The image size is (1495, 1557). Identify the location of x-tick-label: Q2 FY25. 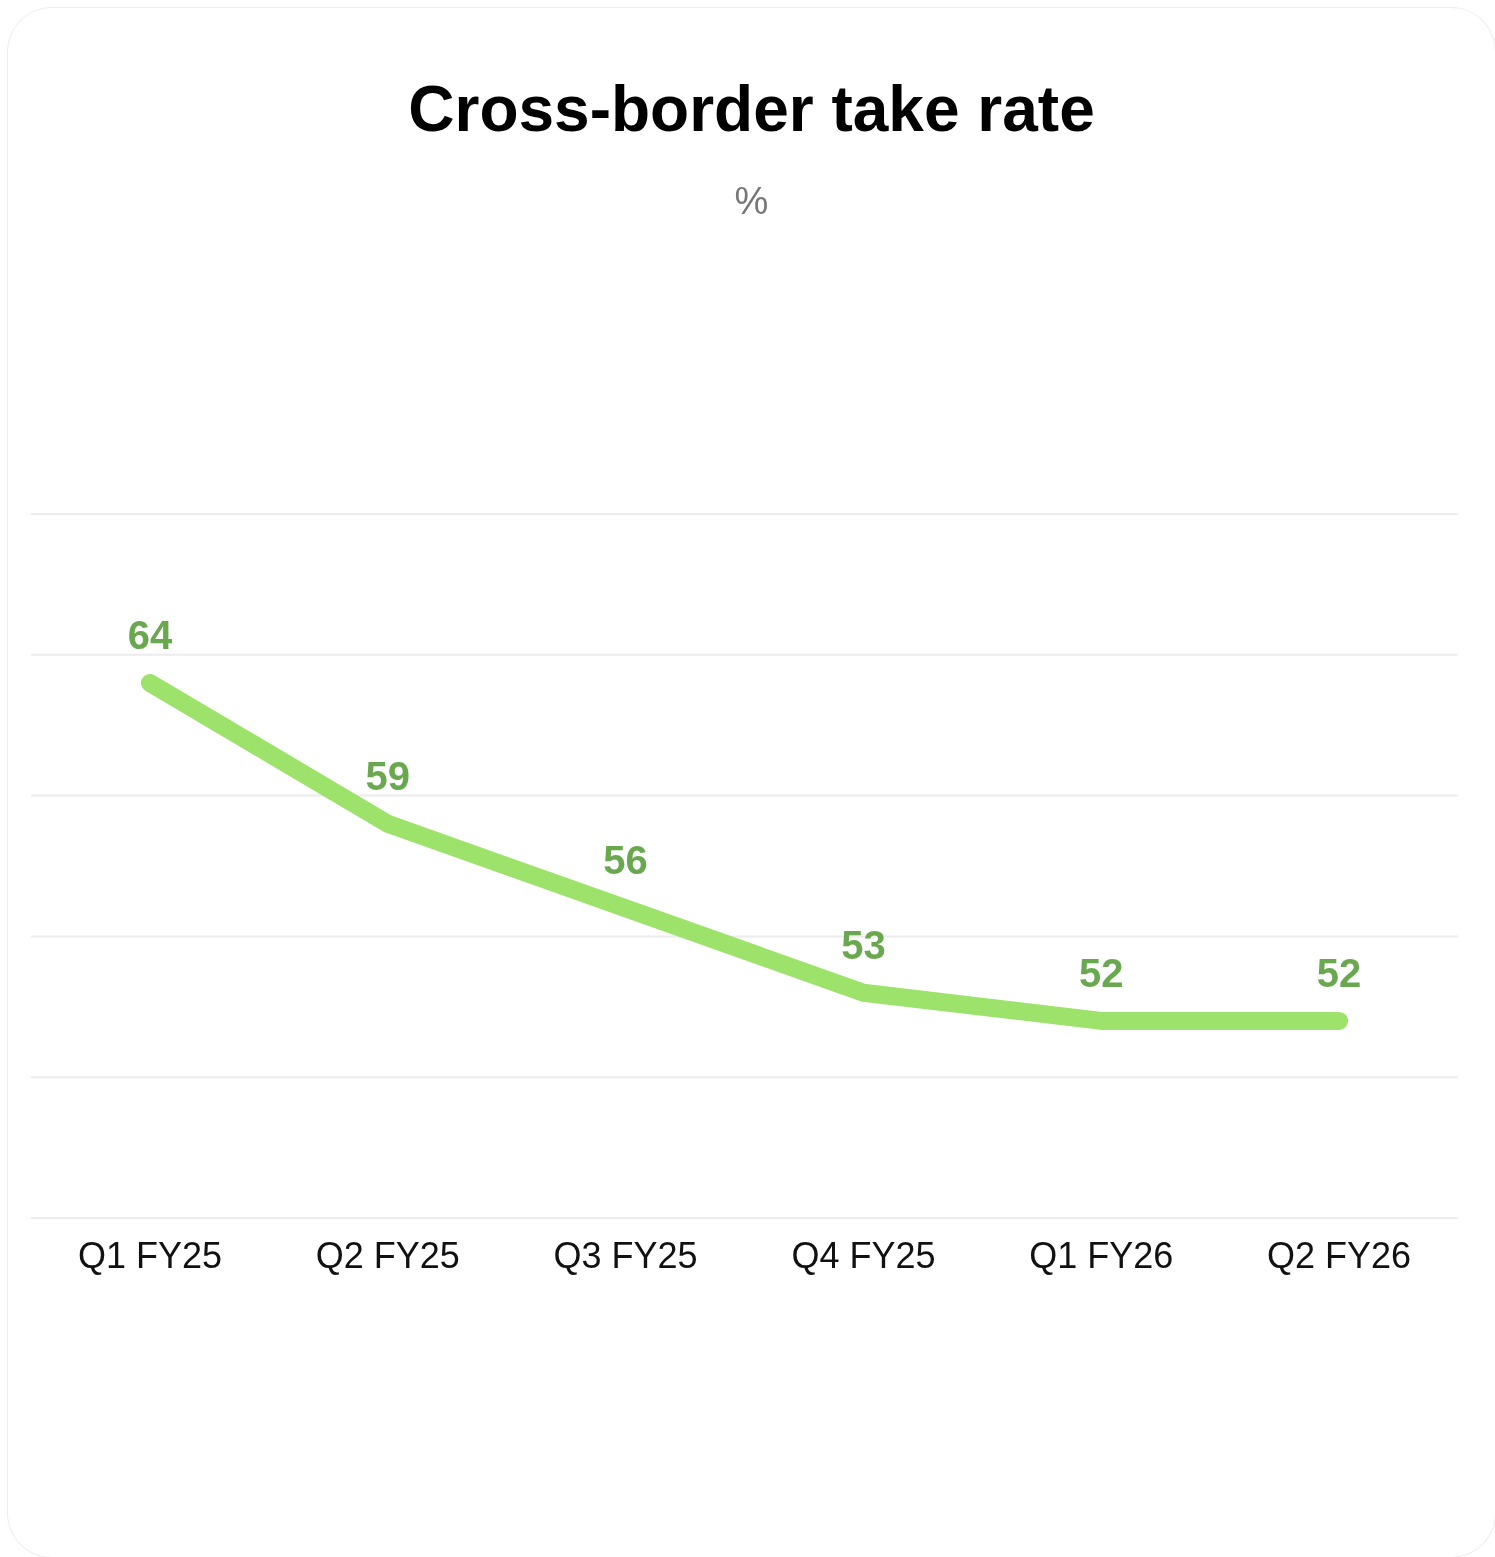
(387, 1255).